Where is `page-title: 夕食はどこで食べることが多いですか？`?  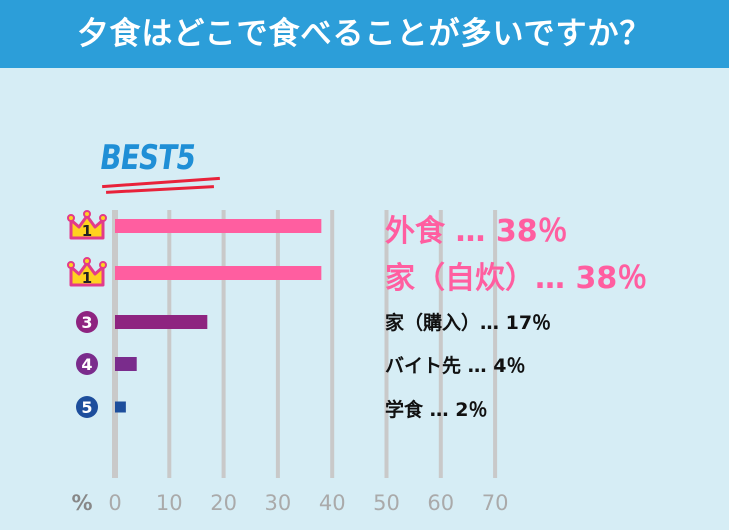
page-title: 夕食はどこで食べることが多いですか？ is located at coordinates (364, 34).